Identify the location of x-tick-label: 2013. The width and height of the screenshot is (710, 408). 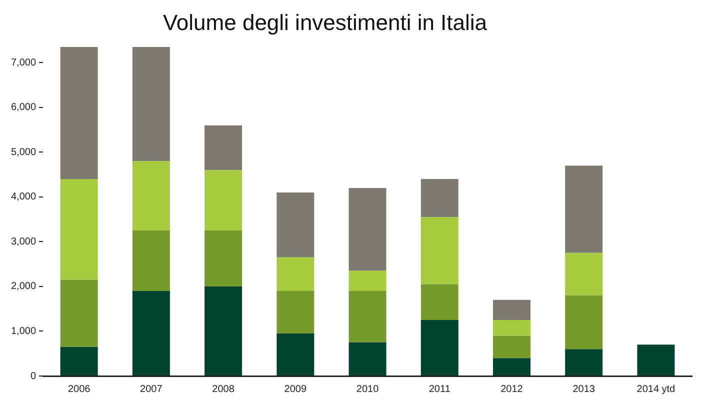
(584, 389).